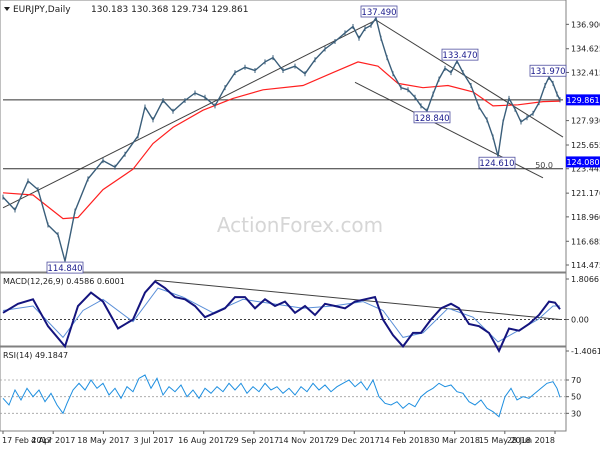 This screenshot has height=450, width=600. Describe the element at coordinates (585, 145) in the screenshot. I see `price-tick-label: 125.655` at that location.